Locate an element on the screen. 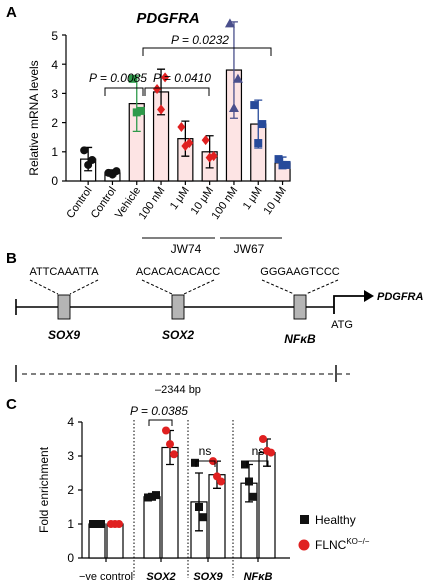  b-connector-sox9 is located at coordinates (64, 287).